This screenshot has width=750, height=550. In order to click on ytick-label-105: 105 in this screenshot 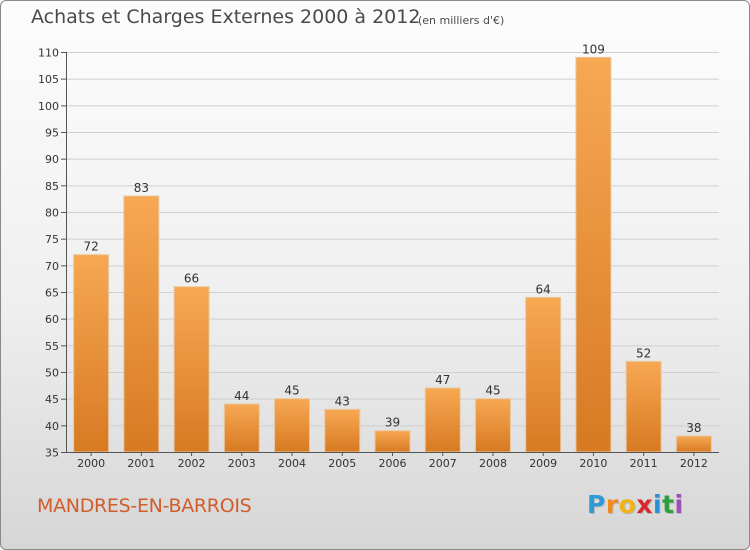, I will do `click(48, 79)`.